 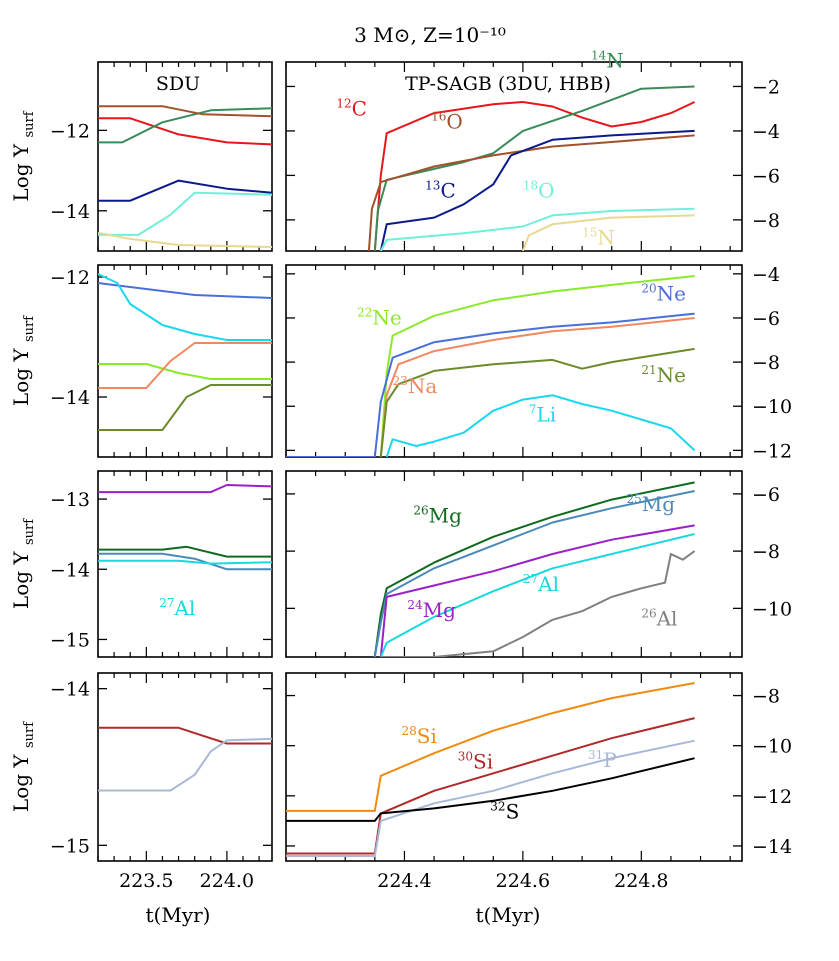 What do you see at coordinates (178, 84) in the screenshot?
I see `left-panel-title: SDU` at bounding box center [178, 84].